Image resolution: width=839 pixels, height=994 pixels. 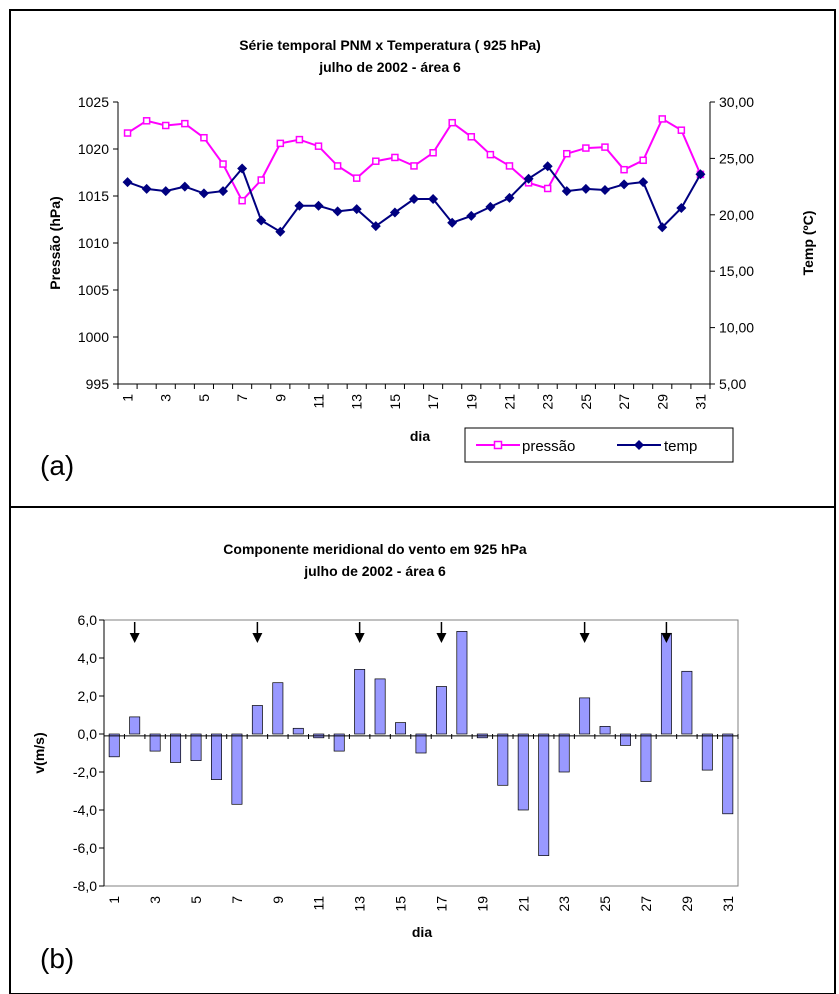 What do you see at coordinates (736, 271) in the screenshot?
I see `chart-a-right-tick-label: 15,00` at bounding box center [736, 271].